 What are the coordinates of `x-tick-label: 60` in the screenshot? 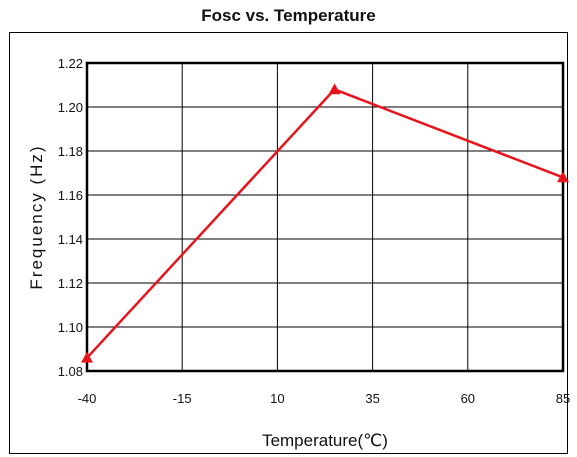 It's located at (468, 398).